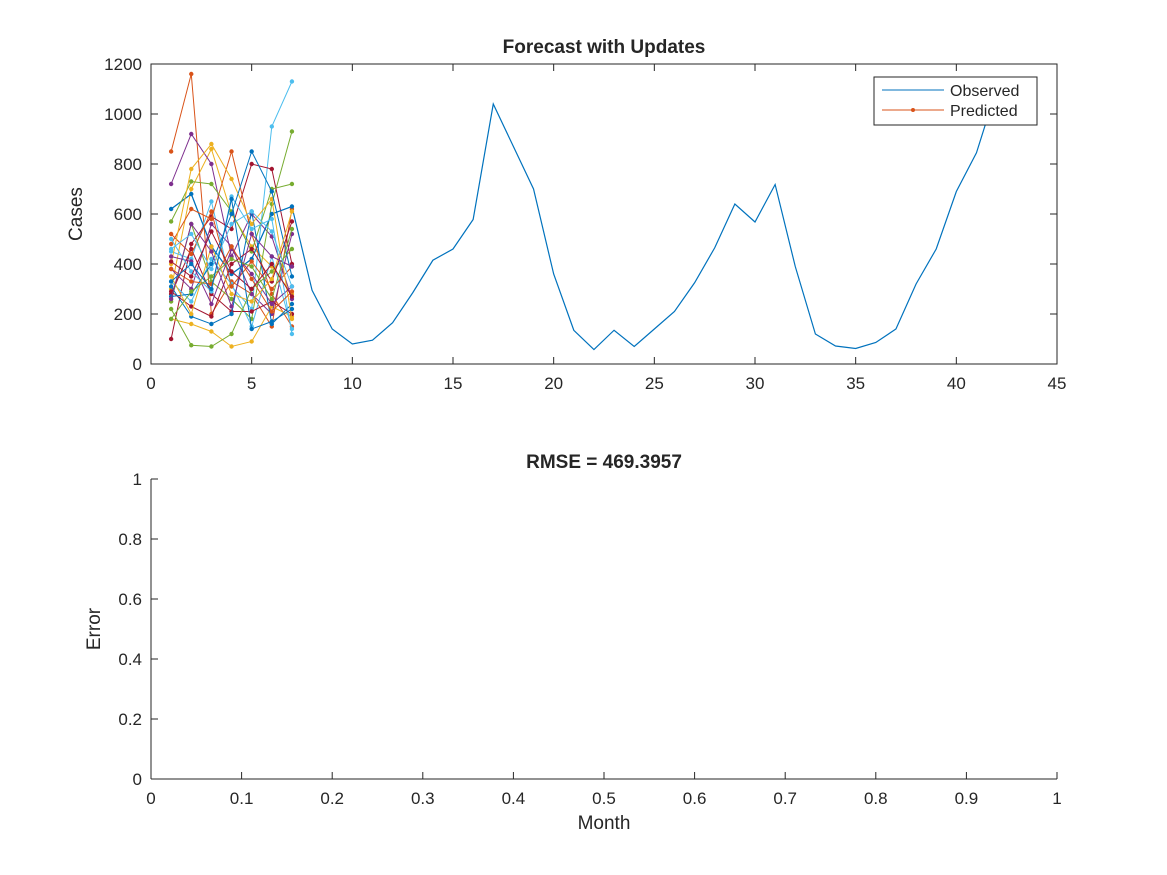 The image size is (1167, 875). Describe the element at coordinates (755, 383) in the screenshot. I see `x-tick-label: 30` at that location.